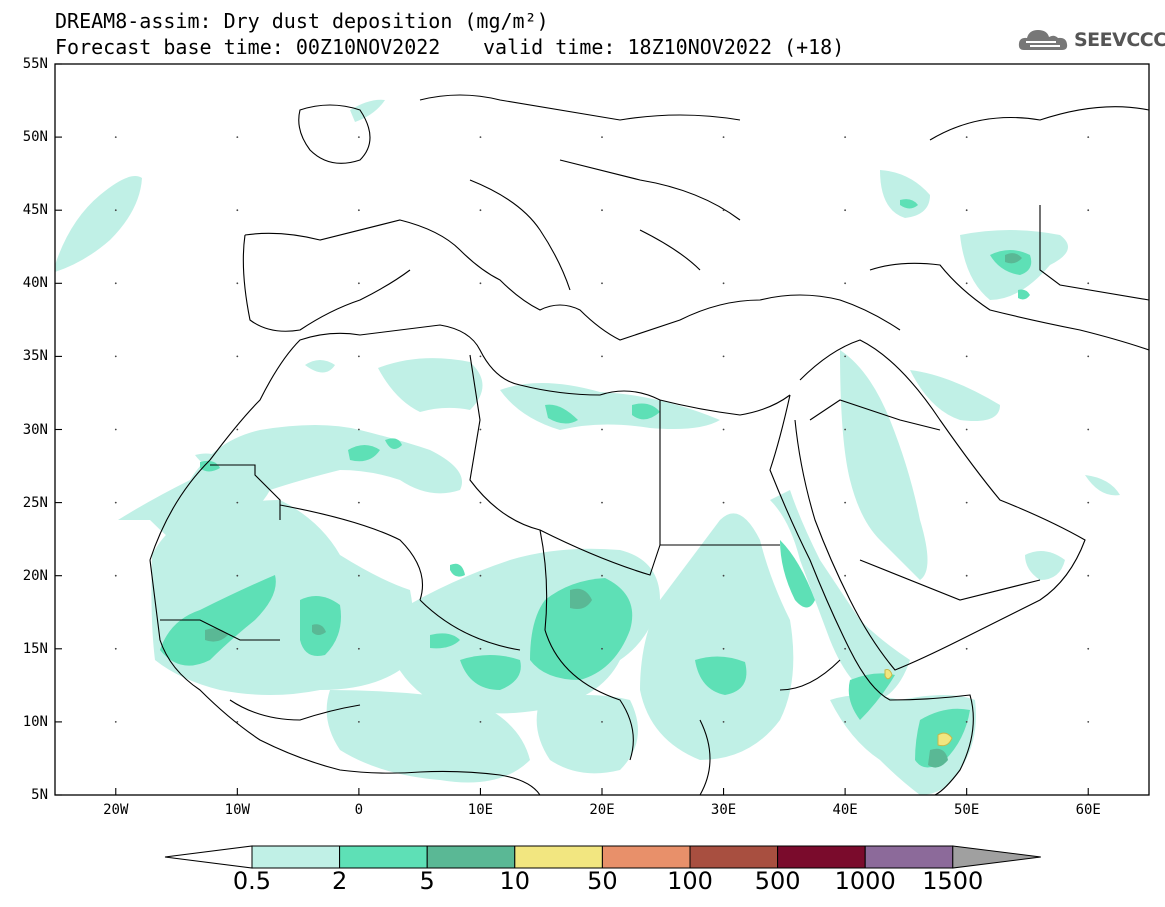 This screenshot has width=1165, height=907. I want to click on lon-label: 10W, so click(237, 810).